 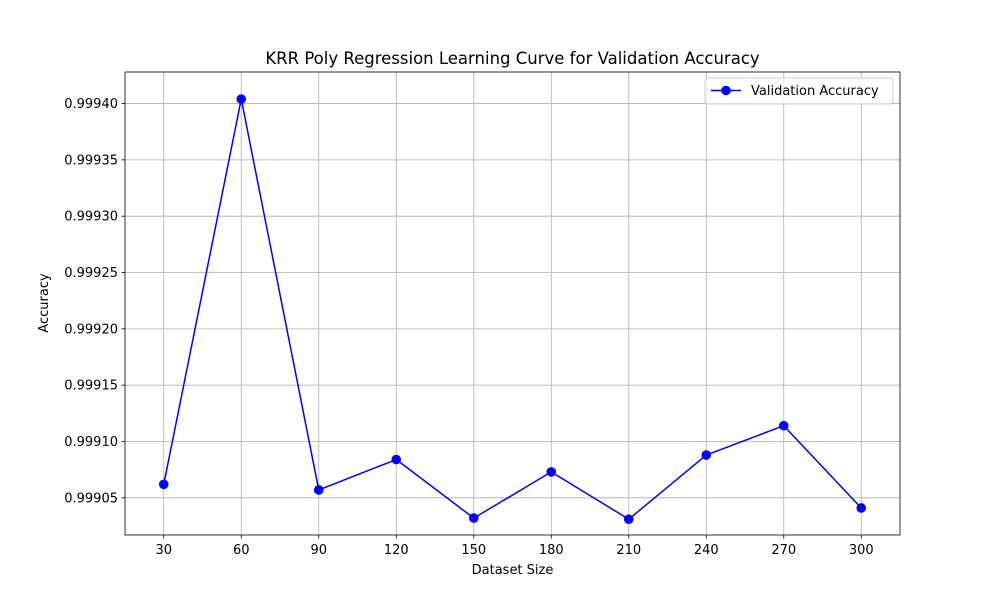 What do you see at coordinates (91, 442) in the screenshot?
I see `y-tick-label: 0.99910` at bounding box center [91, 442].